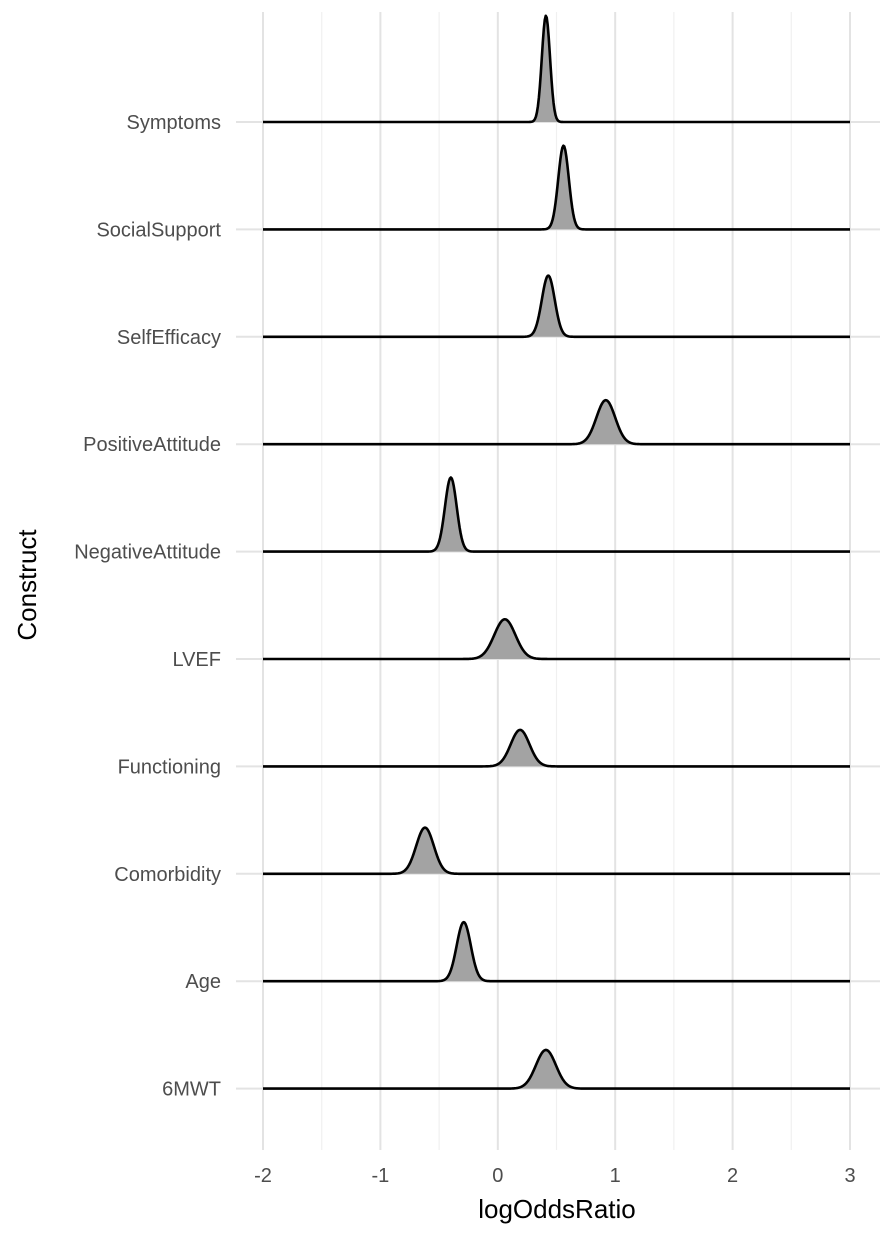 This screenshot has height=1236, width=894. Describe the element at coordinates (203, 982) in the screenshot. I see `y-tick-label: Age` at that location.